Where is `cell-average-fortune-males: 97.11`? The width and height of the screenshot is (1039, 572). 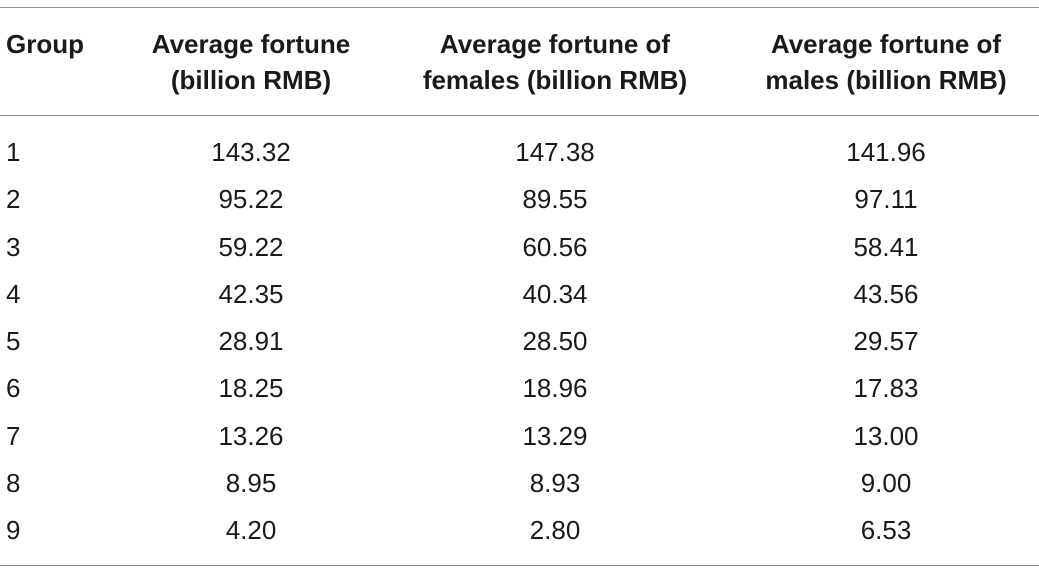 cell-average-fortune-males: 97.11 is located at coordinates (886, 199).